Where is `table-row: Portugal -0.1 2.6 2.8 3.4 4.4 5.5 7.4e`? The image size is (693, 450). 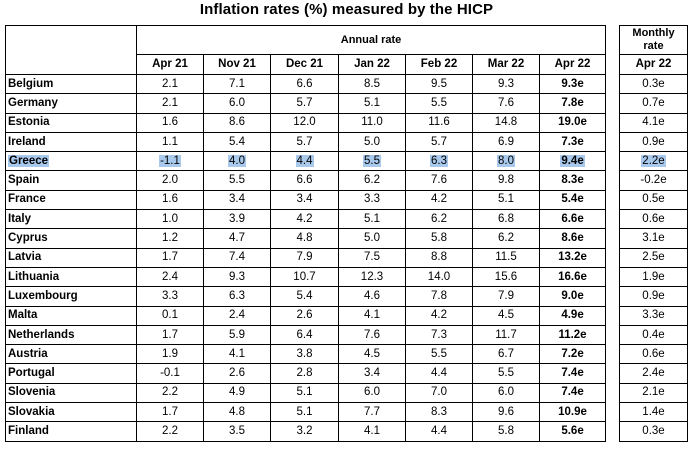 table-row: Portugal -0.1 2.6 2.8 3.4 4.4 5.5 7.4e is located at coordinates (306, 373).